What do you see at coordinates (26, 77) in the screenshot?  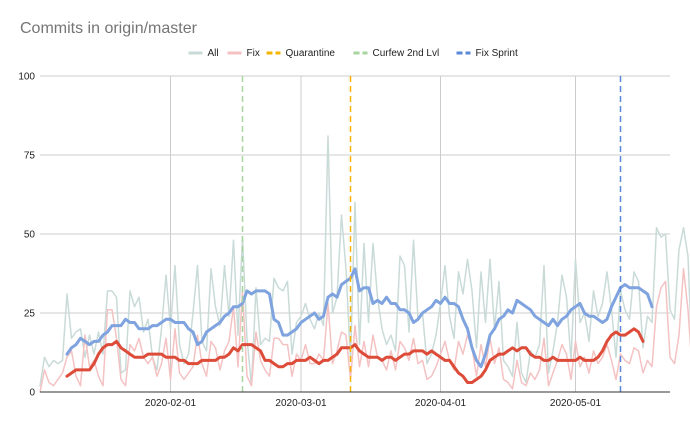 I see `y-tick-label: 100` at bounding box center [26, 77].